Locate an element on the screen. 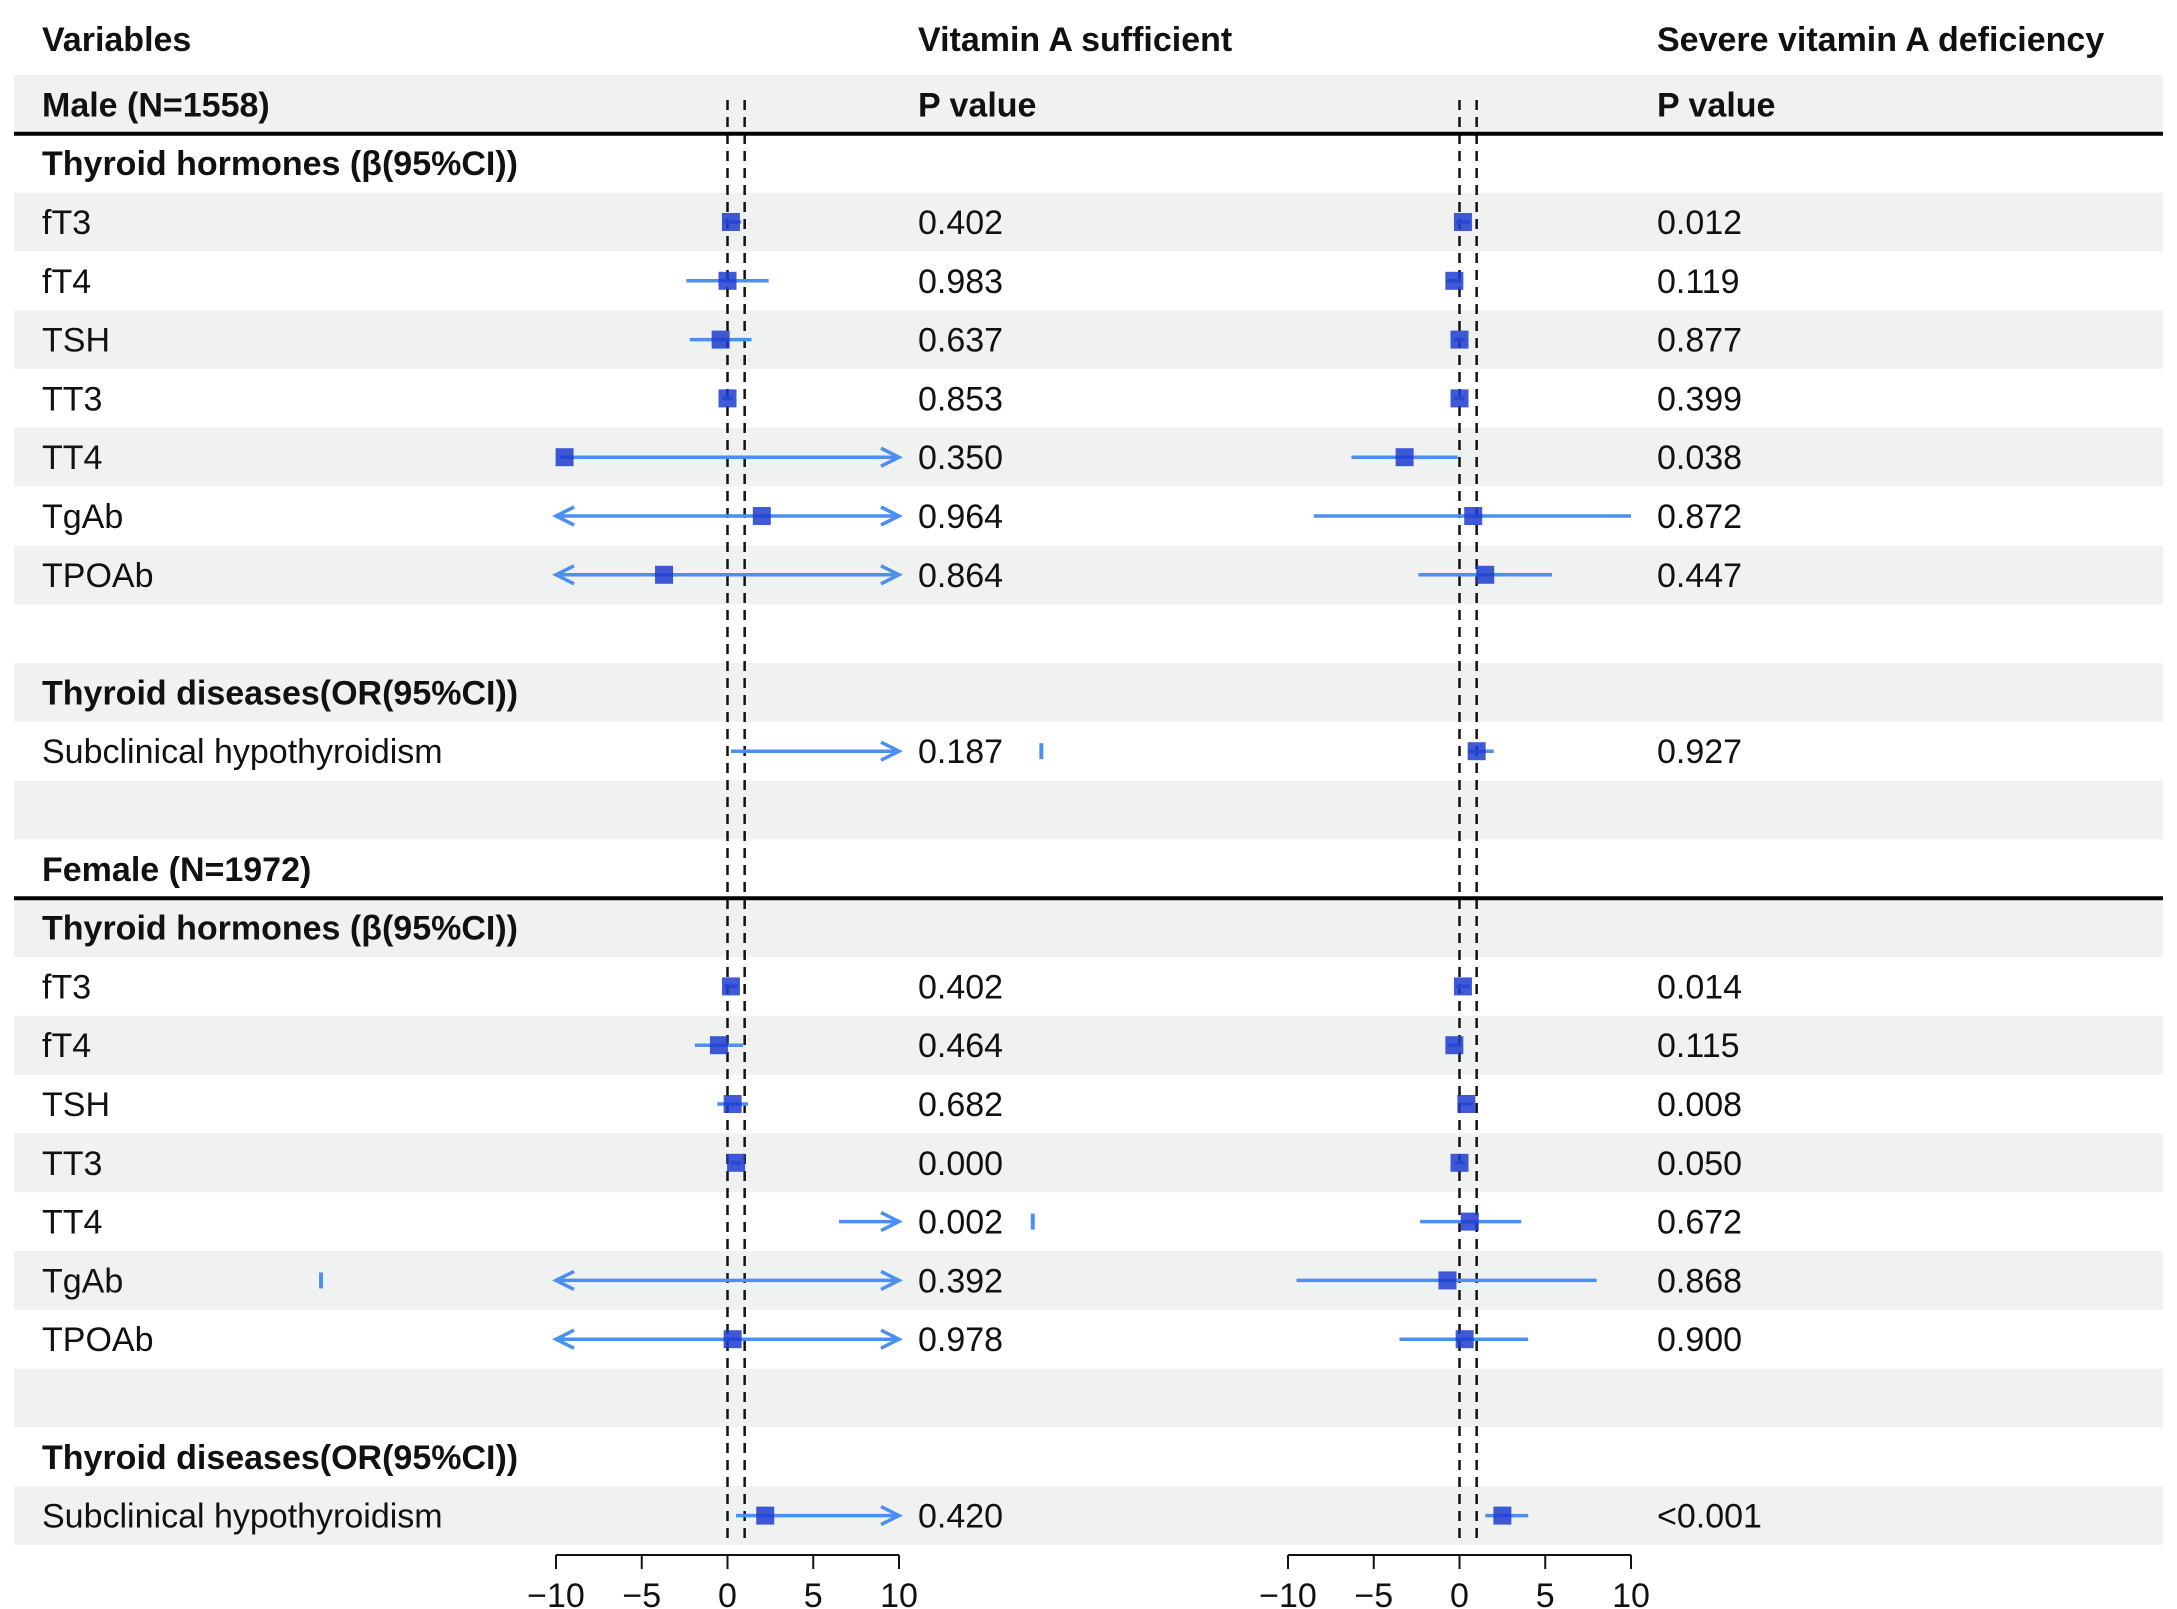 This screenshot has width=2177, height=1609. p-value: 0.872 is located at coordinates (1699, 517).